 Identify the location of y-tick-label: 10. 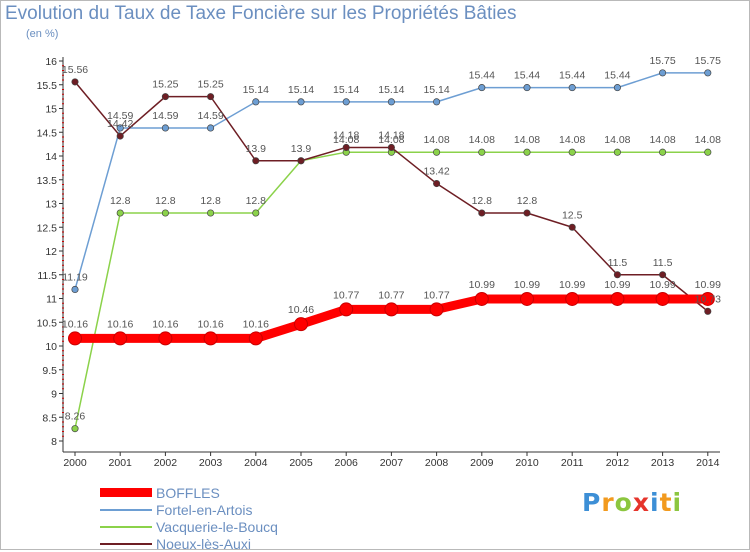
(51, 347).